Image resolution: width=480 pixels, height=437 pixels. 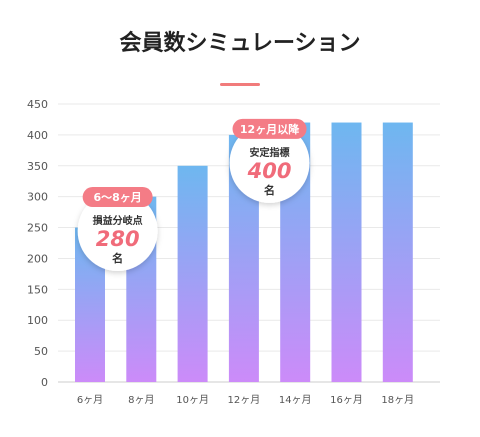 I want to click on x-tick-label: 18ヶ月, so click(x=397, y=400).